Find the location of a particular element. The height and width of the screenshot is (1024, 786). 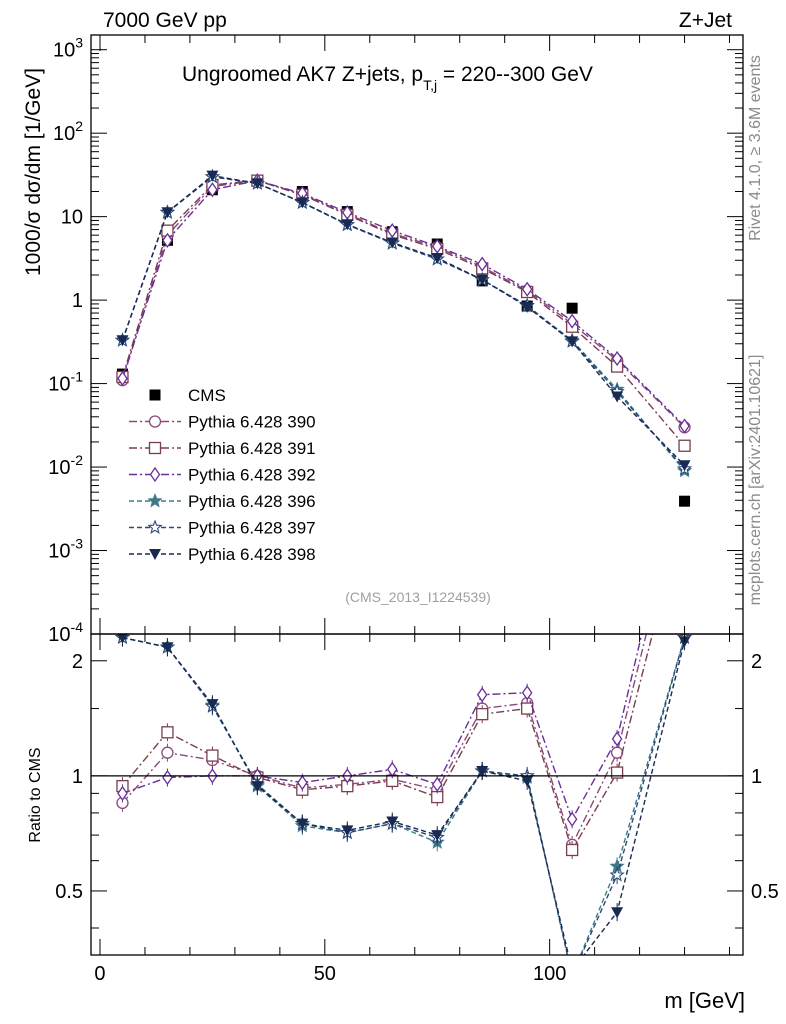

legend-pythia-6-428-390-label: Pythia 6.428 390 is located at coordinates (252, 422).